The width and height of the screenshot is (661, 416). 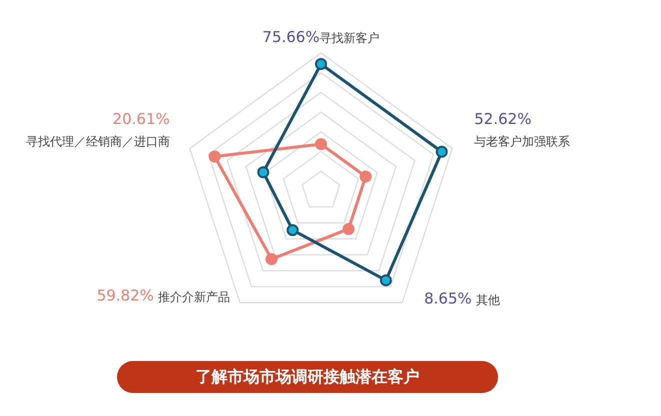 I want to click on text: 59.82%, so click(x=125, y=295).